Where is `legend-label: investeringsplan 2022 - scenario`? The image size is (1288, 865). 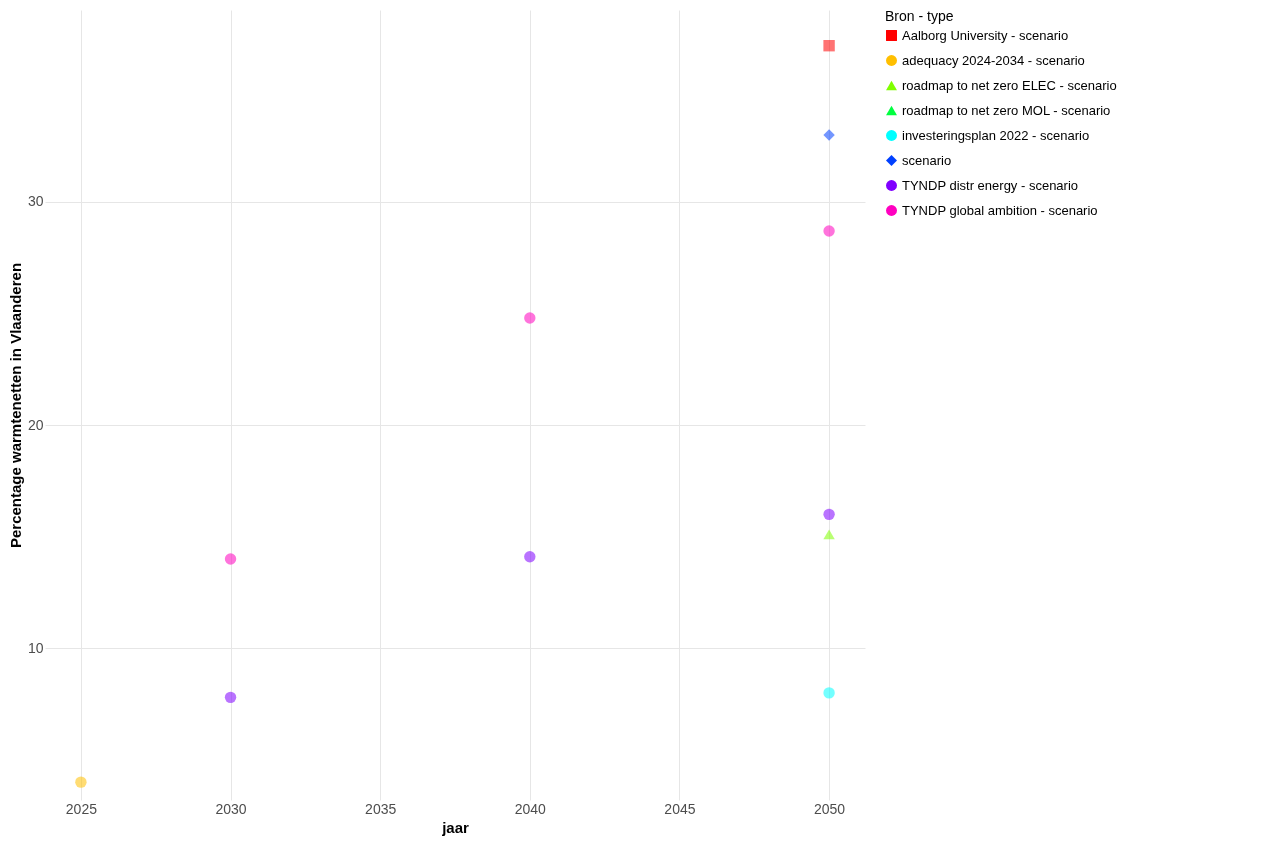 legend-label: investeringsplan 2022 - scenario is located at coordinates (996, 135).